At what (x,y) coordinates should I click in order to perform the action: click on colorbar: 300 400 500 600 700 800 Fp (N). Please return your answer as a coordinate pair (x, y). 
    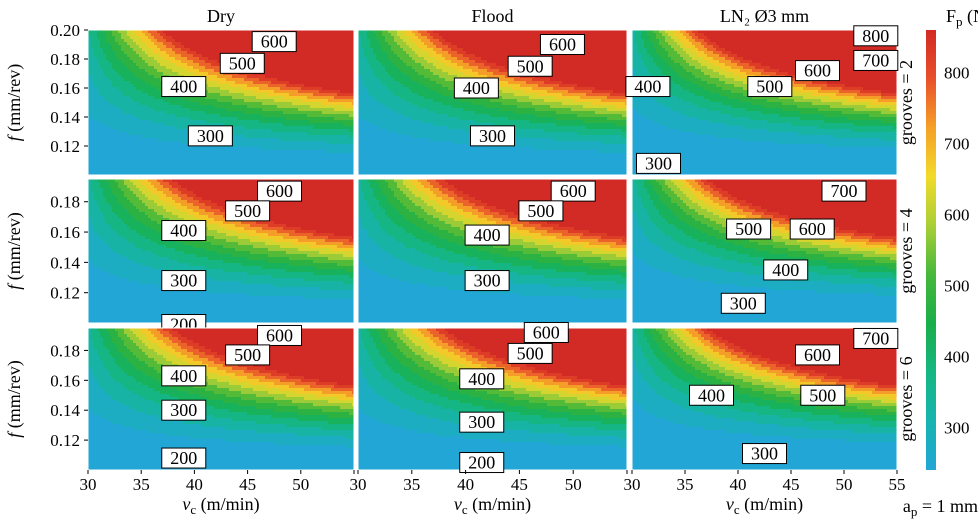
    Looking at the image, I should click on (952, 238).